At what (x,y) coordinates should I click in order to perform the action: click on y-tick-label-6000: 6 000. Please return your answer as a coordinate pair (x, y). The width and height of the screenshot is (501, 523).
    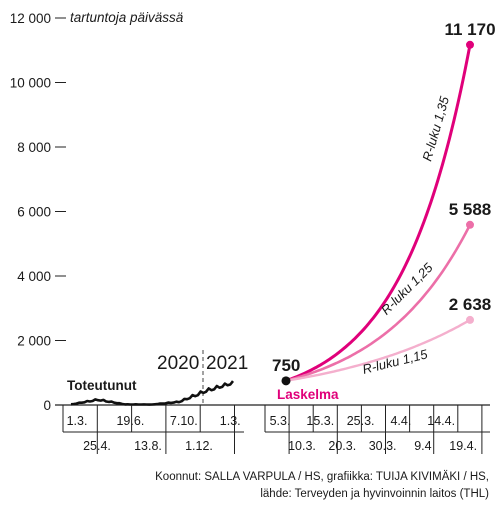
    Looking at the image, I should click on (34, 212).